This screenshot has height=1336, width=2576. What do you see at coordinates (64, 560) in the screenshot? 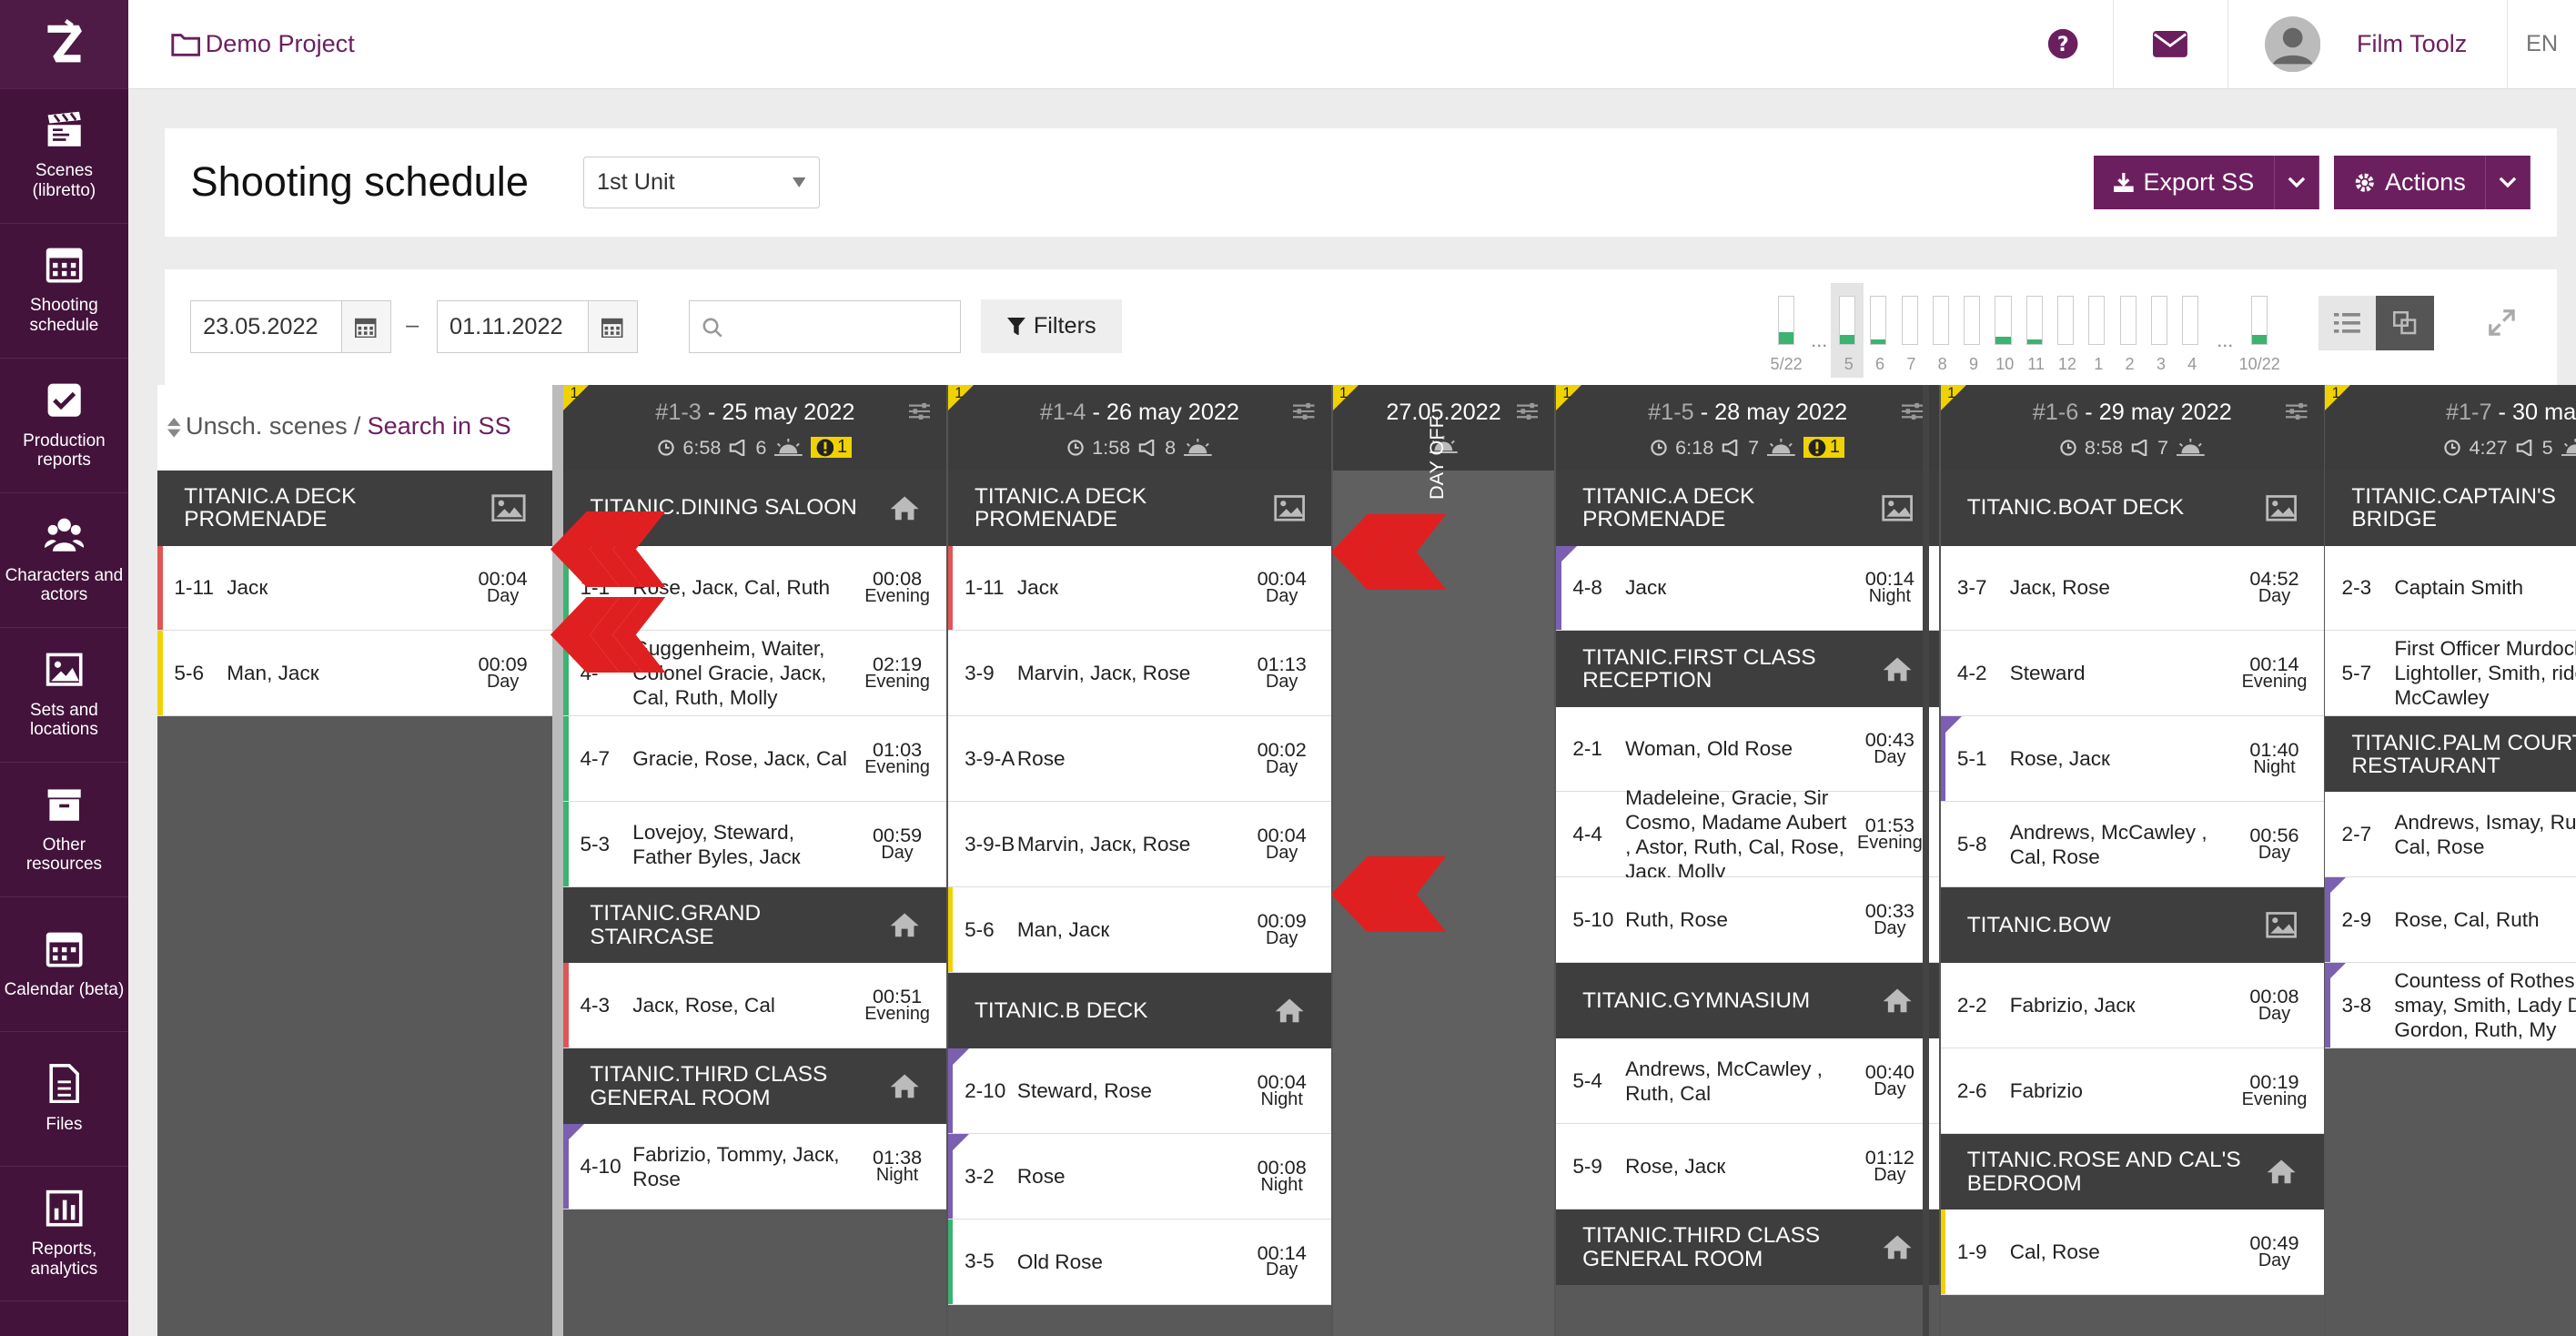
I see `sidebar-item-users: Characters and actors` at bounding box center [64, 560].